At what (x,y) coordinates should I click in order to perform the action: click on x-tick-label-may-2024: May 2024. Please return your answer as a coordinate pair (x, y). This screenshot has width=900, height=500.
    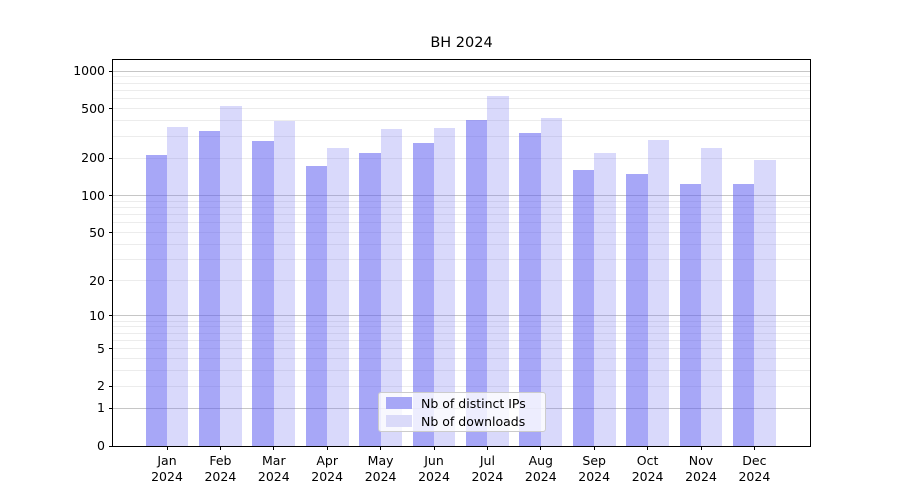
    Looking at the image, I should click on (381, 468).